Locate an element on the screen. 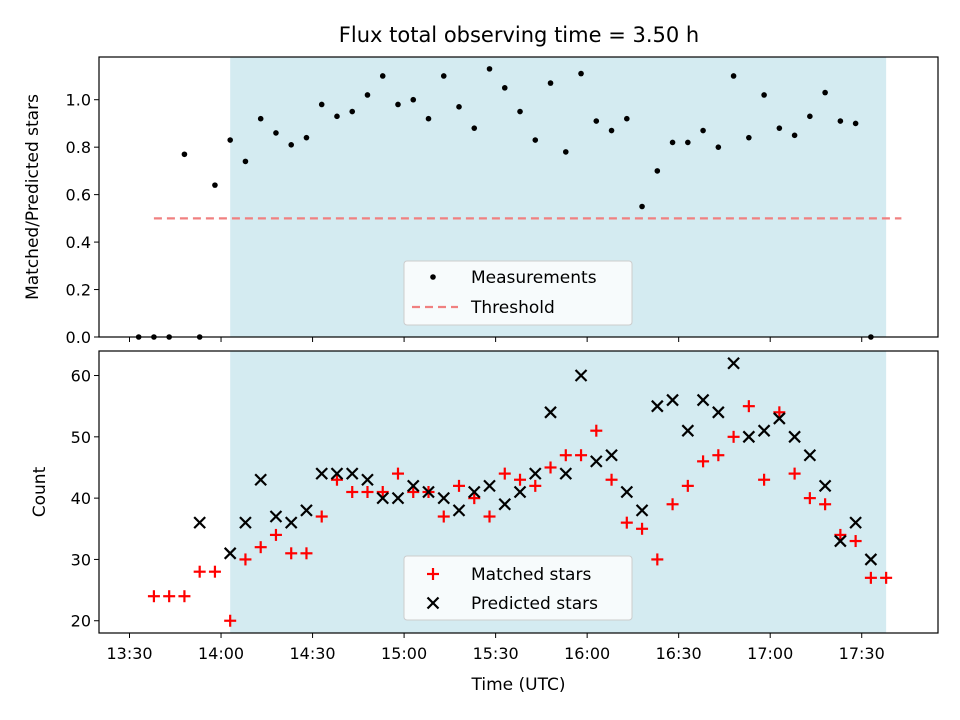 This screenshot has width=960, height=720. bottom-y-tick-label: 60 is located at coordinates (81, 376).